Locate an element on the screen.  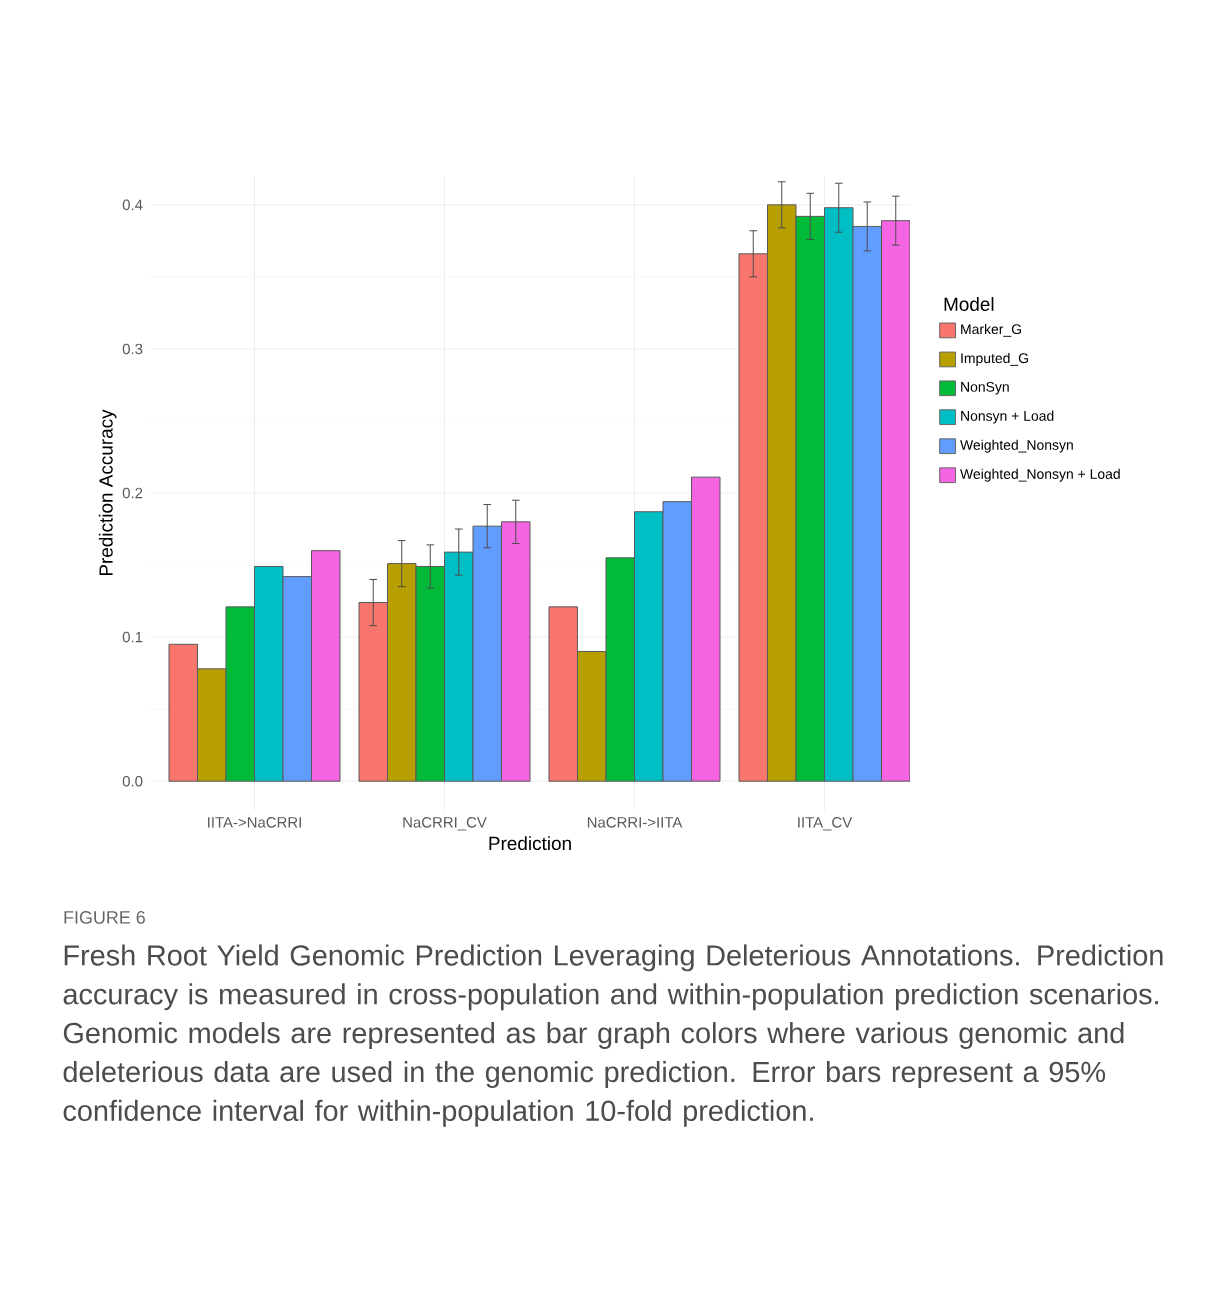
text: Fresh Root Yield Genomic Prediction Leveraging Deleterious Annotations. Prediction accuracy is measured in cross-population and within-population prediction scenarios. Genomic models are represented as bar graph colors where various genomic and deleterious data are used in the genomic prediction. Error bars represent a 95% confidence interval for within-population 10-fold prediction. is located at coordinates (613, 1035).